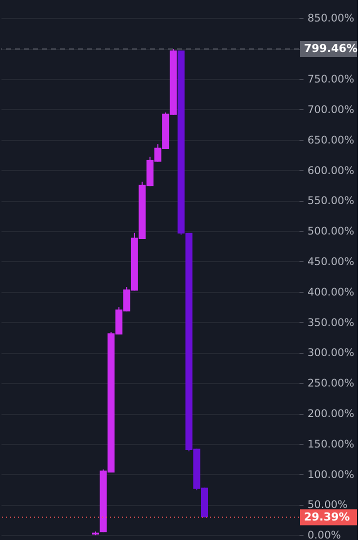 The image size is (360, 540). What do you see at coordinates (324, 535) in the screenshot?
I see `y-tick-label: 0.00%` at bounding box center [324, 535].